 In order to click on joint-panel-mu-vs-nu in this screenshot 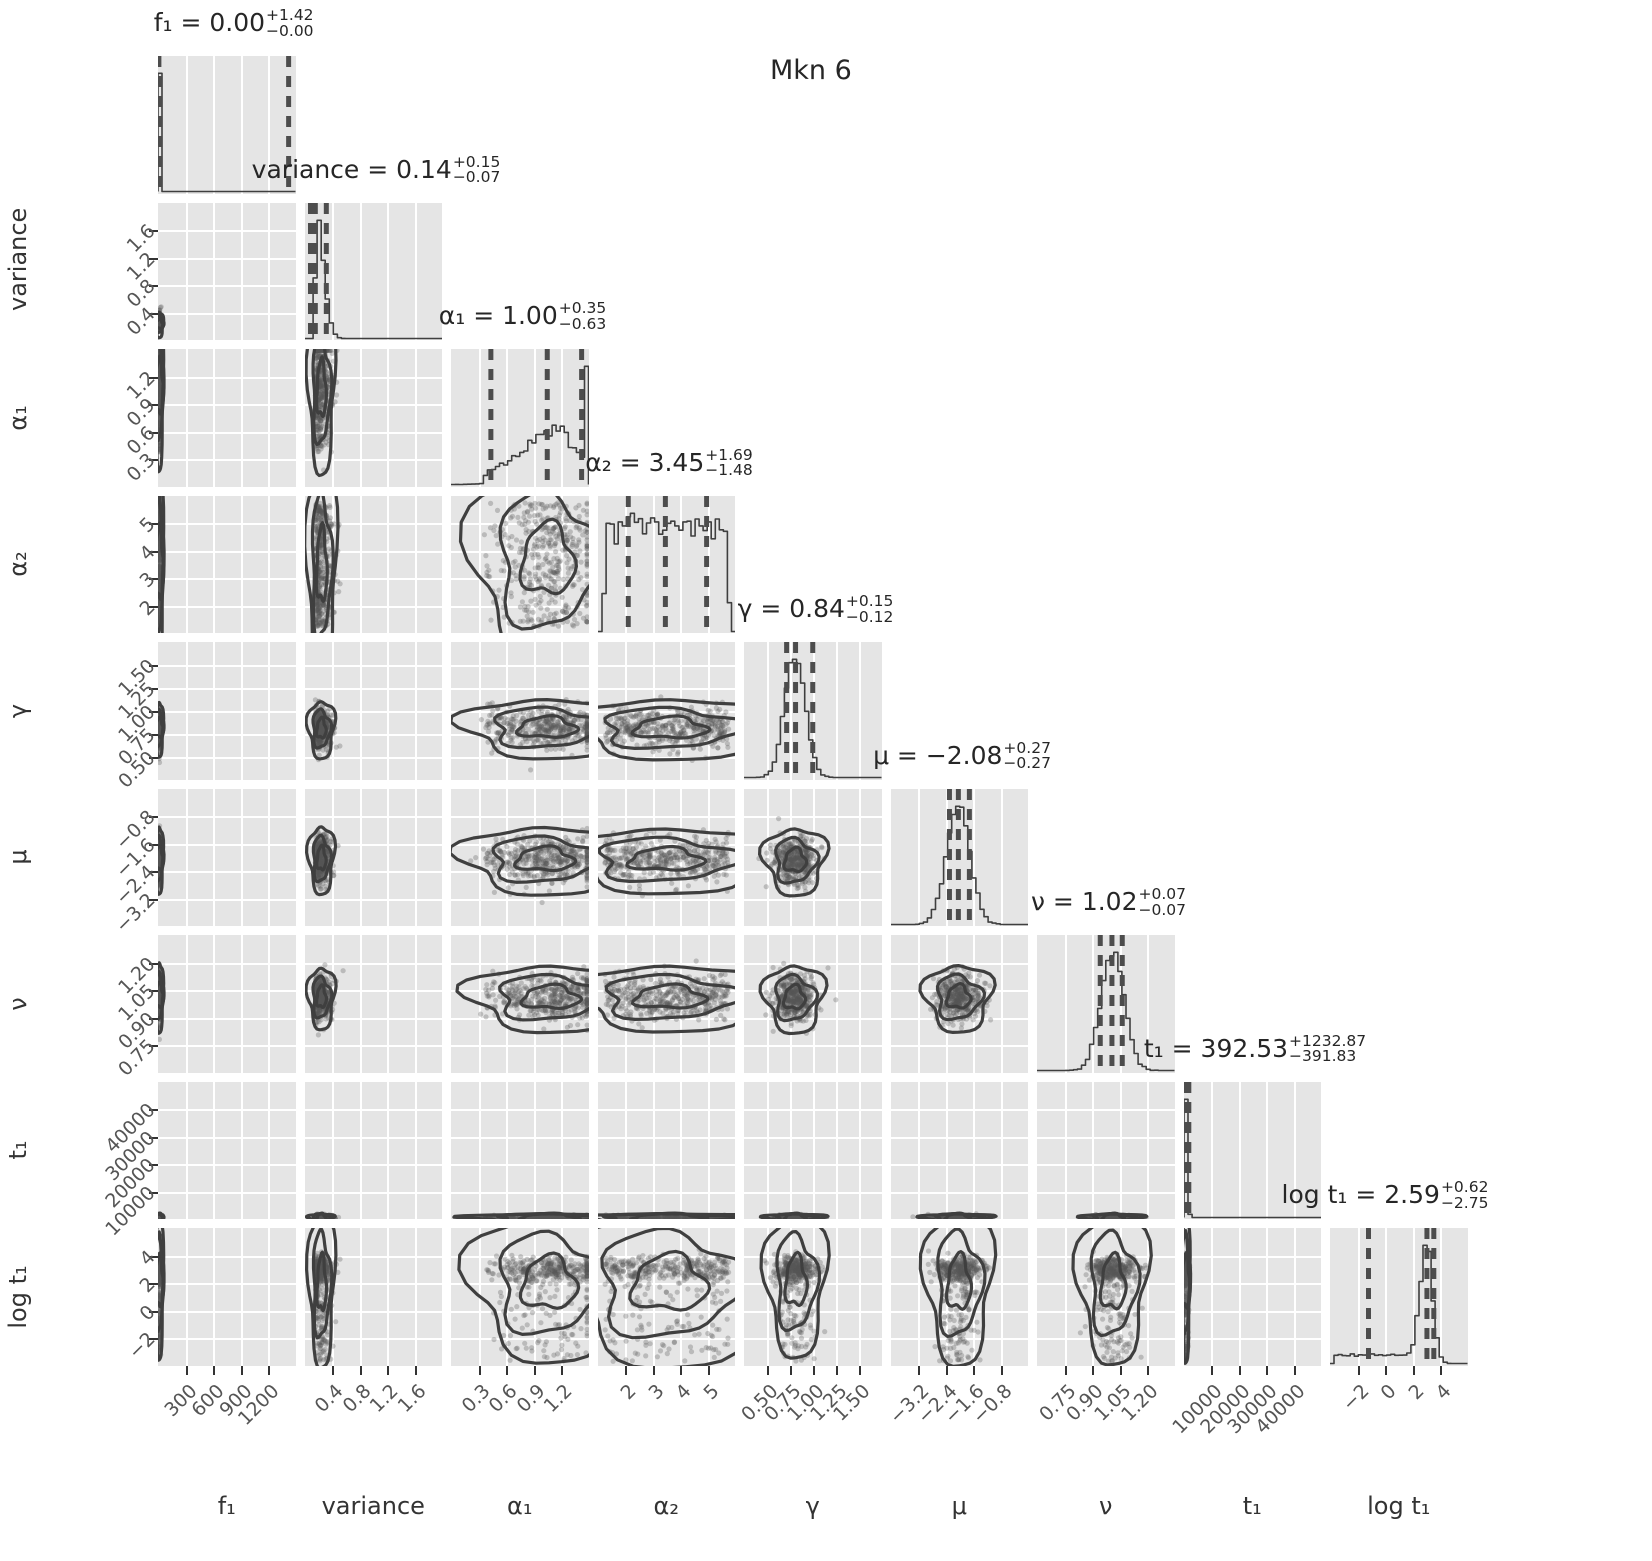, I will do `click(960, 1004)`.